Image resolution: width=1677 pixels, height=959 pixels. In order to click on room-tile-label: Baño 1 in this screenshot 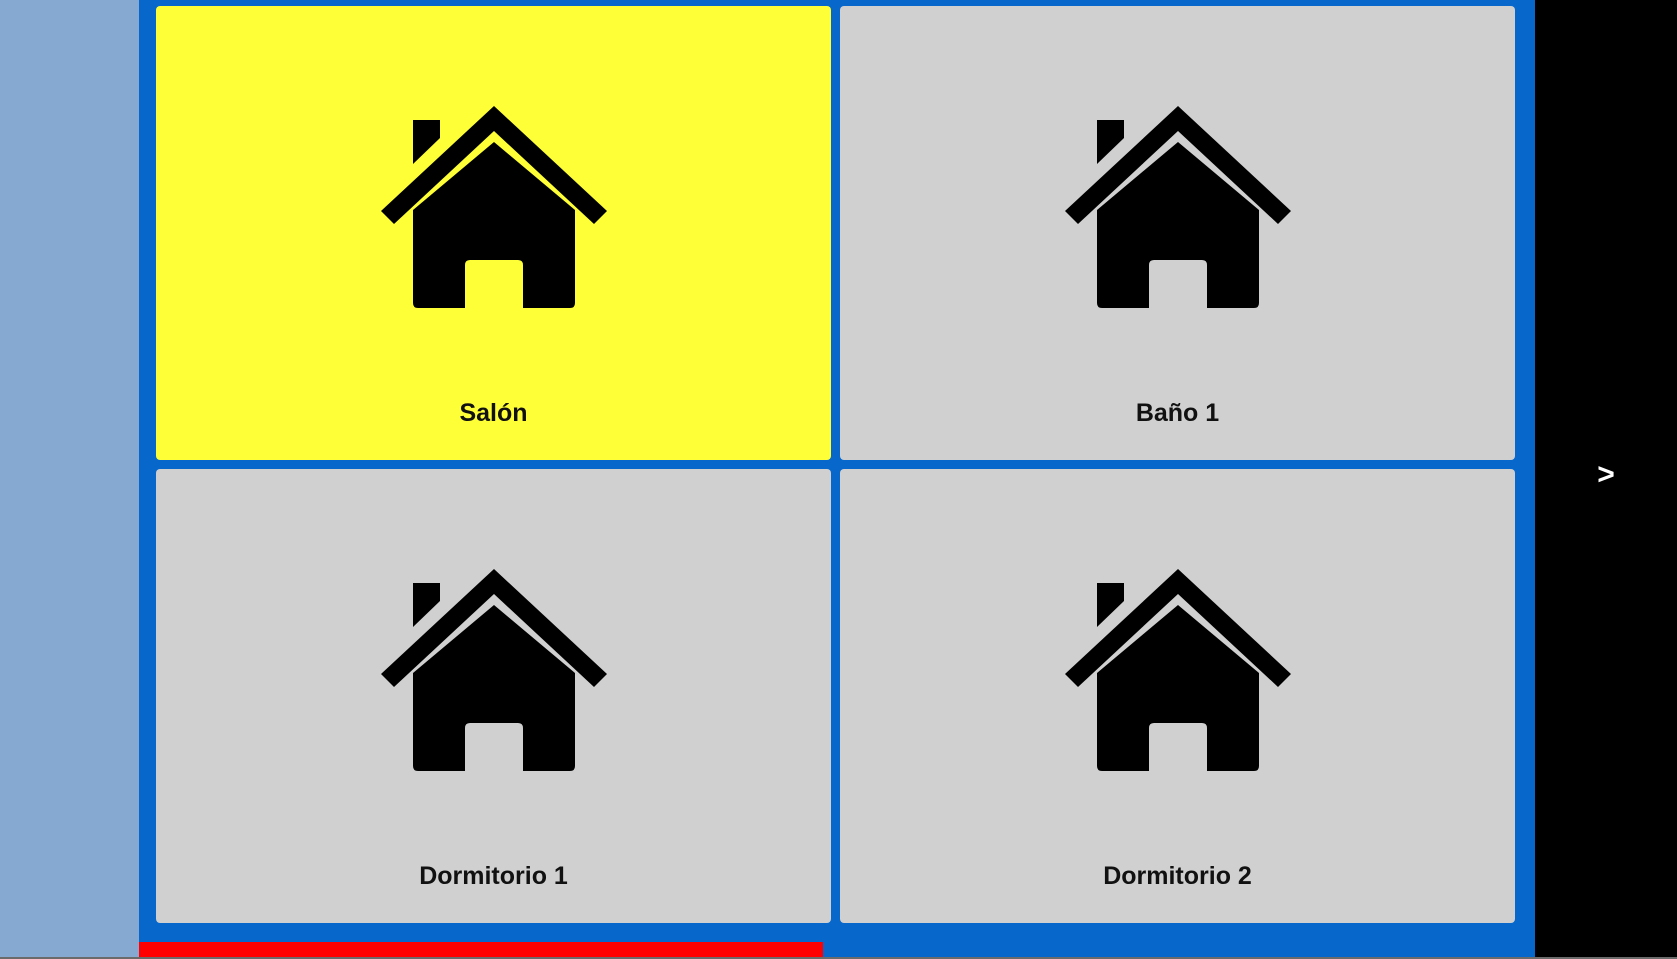, I will do `click(1177, 413)`.